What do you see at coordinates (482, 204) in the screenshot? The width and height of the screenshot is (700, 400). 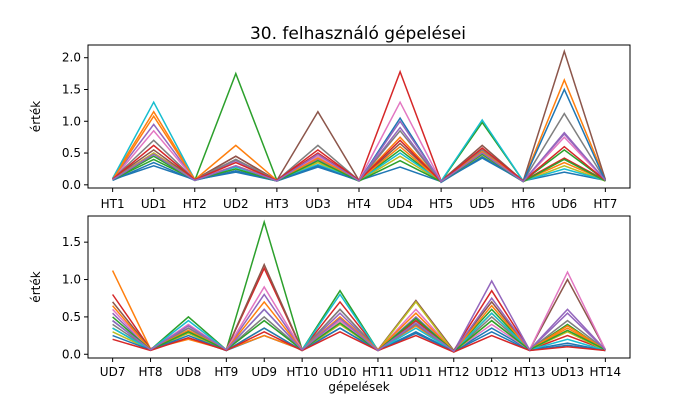 I see `x-tick-label: UD5` at bounding box center [482, 204].